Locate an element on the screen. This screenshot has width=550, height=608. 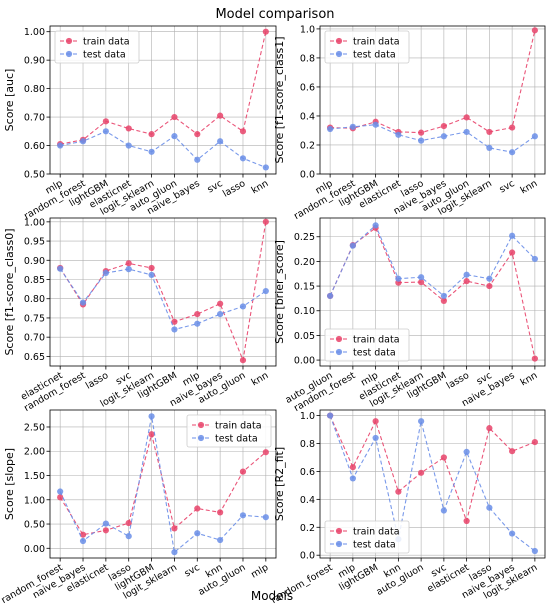
y-tick-label: 0.95 is located at coordinates (34, 242).